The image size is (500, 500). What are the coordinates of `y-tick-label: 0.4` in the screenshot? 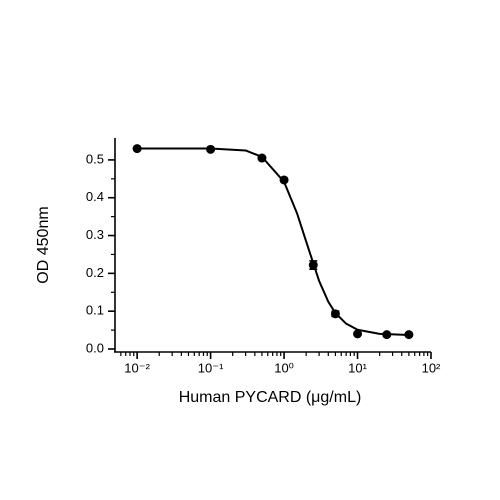 It's located at (95, 196).